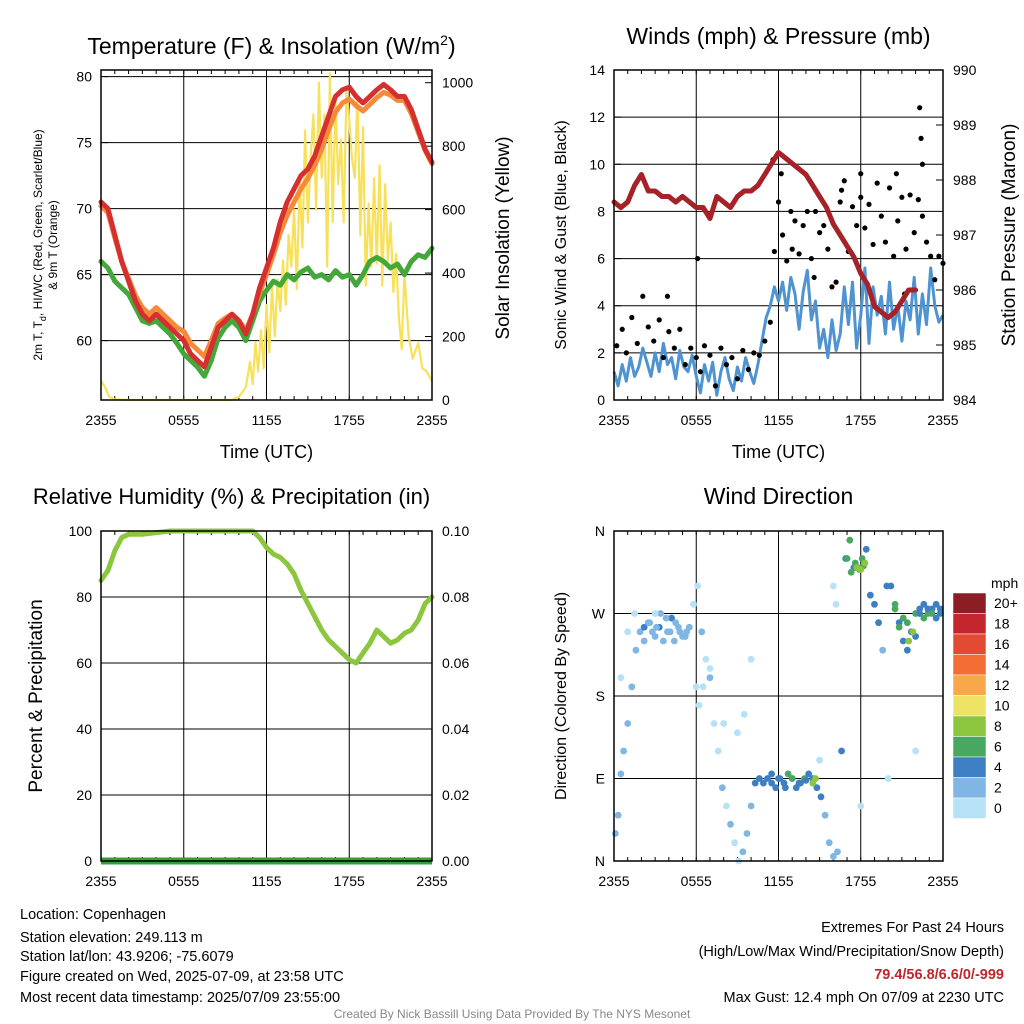 The height and width of the screenshot is (1024, 1024). Describe the element at coordinates (455, 531) in the screenshot. I see `rh-y2-tick-label: 0.10` at that location.